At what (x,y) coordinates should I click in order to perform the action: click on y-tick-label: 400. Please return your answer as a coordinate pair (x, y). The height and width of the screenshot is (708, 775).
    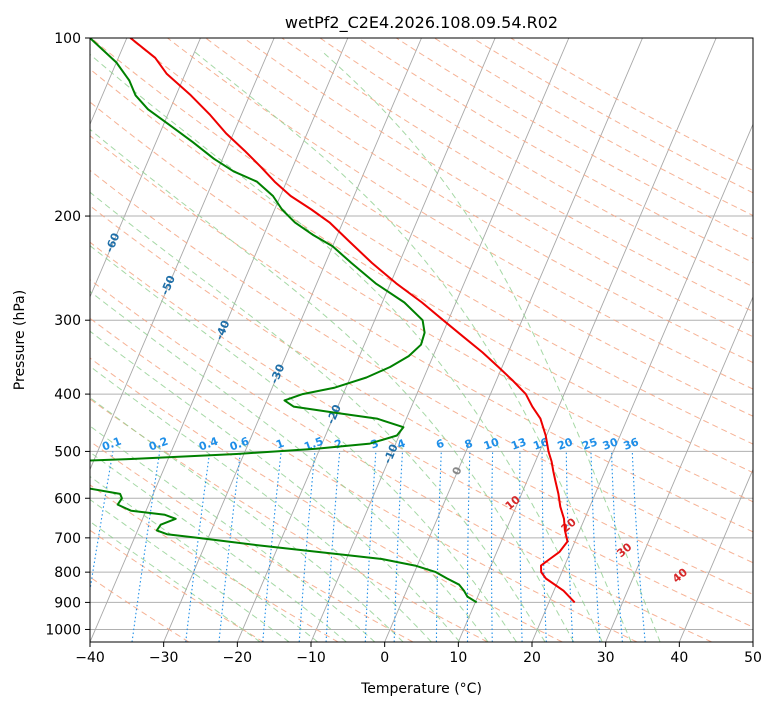
    Looking at the image, I should click on (67, 395).